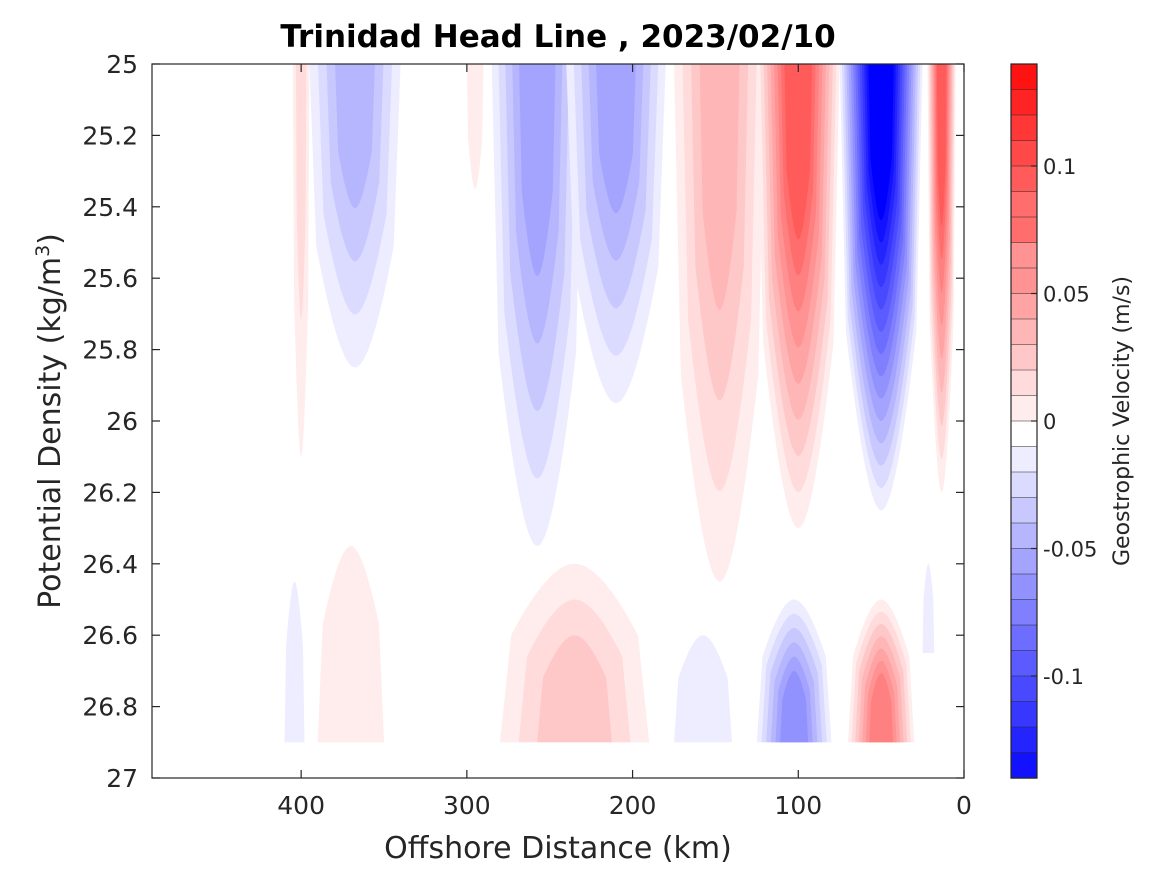  I want to click on y-axis-label-end: ), so click(50, 239).